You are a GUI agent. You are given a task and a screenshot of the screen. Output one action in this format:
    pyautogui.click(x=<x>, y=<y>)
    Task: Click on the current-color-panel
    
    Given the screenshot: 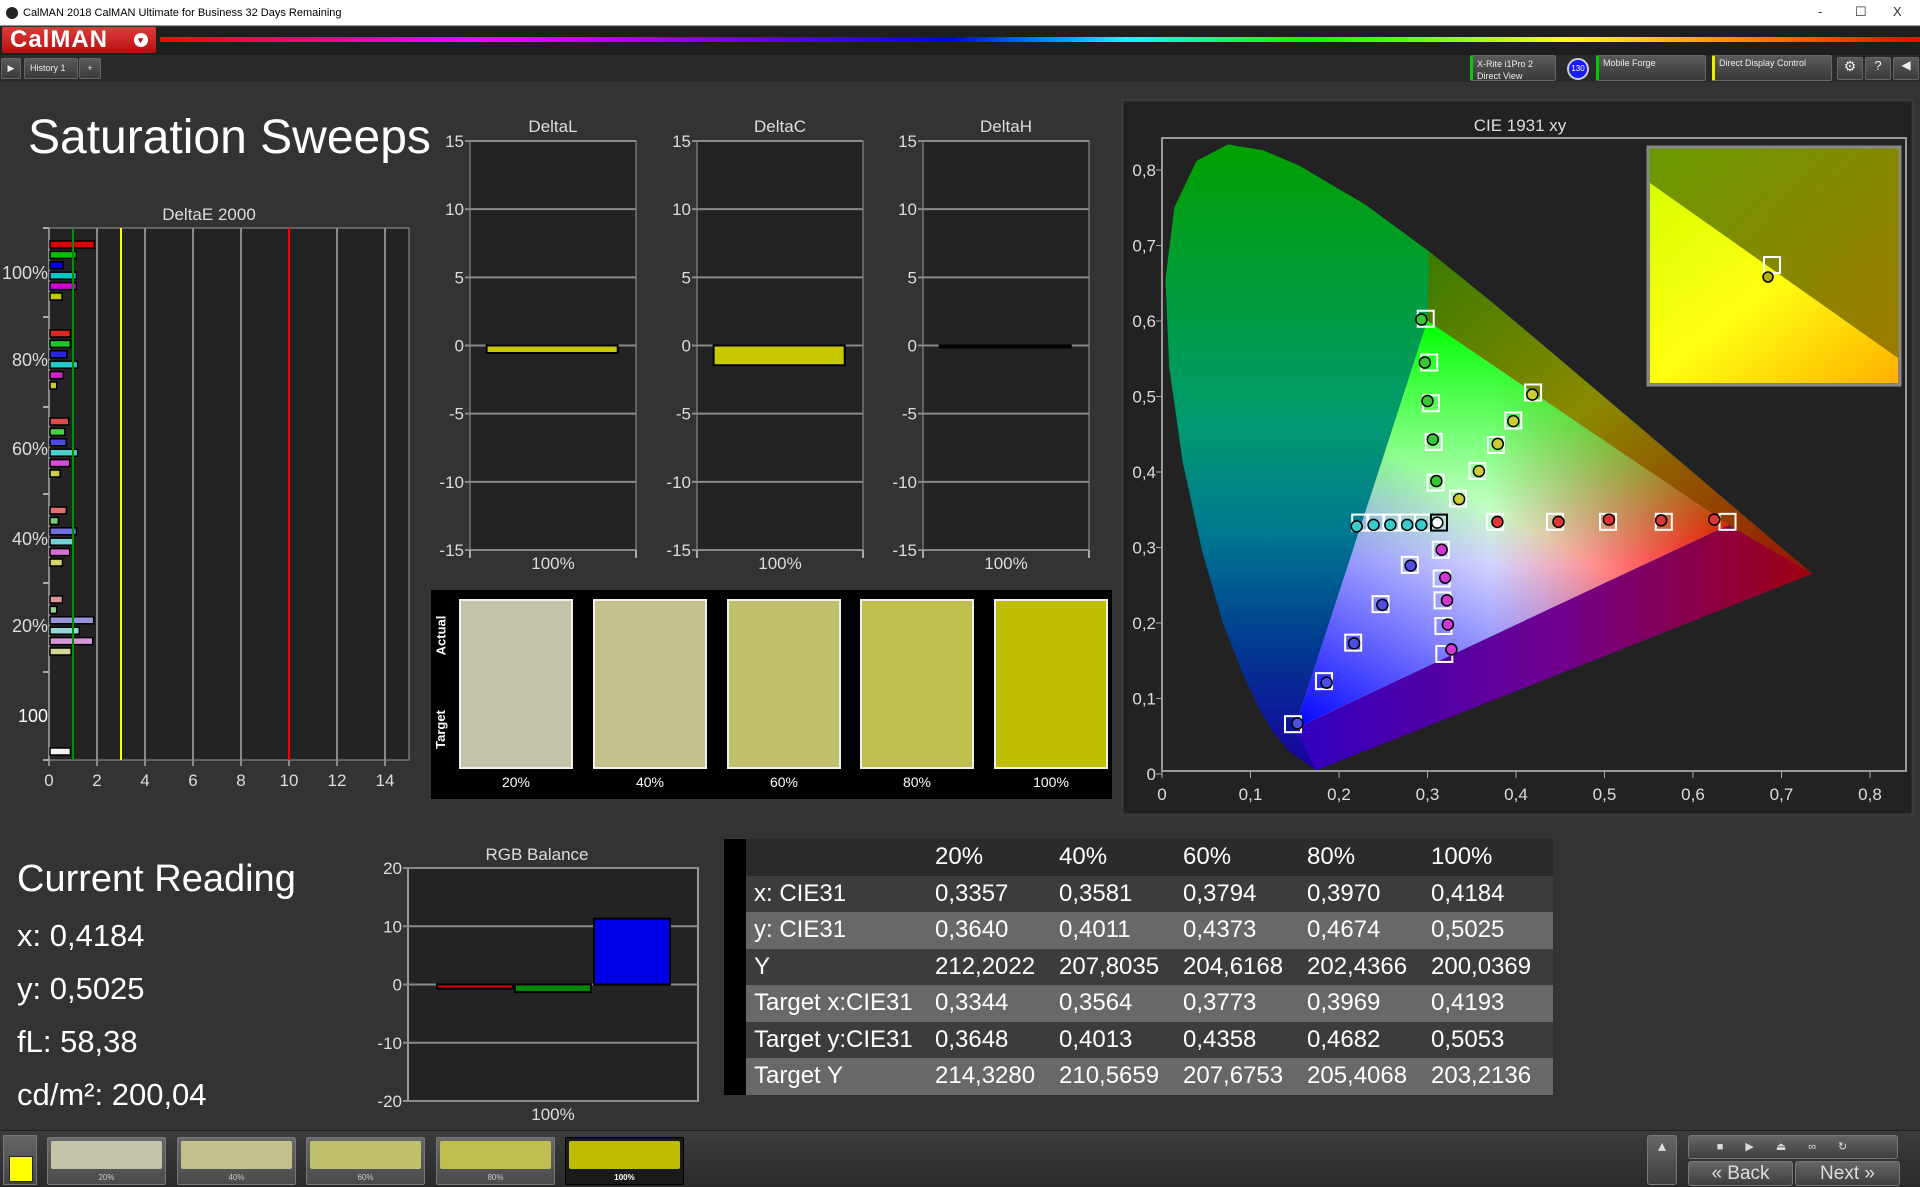 What is the action you would take?
    pyautogui.click(x=20, y=1160)
    